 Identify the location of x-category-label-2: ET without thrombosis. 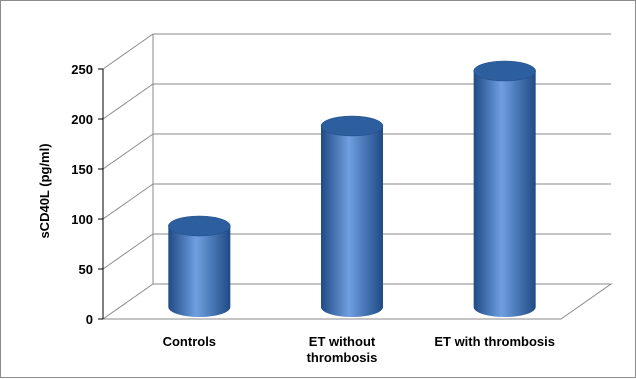
(342, 349).